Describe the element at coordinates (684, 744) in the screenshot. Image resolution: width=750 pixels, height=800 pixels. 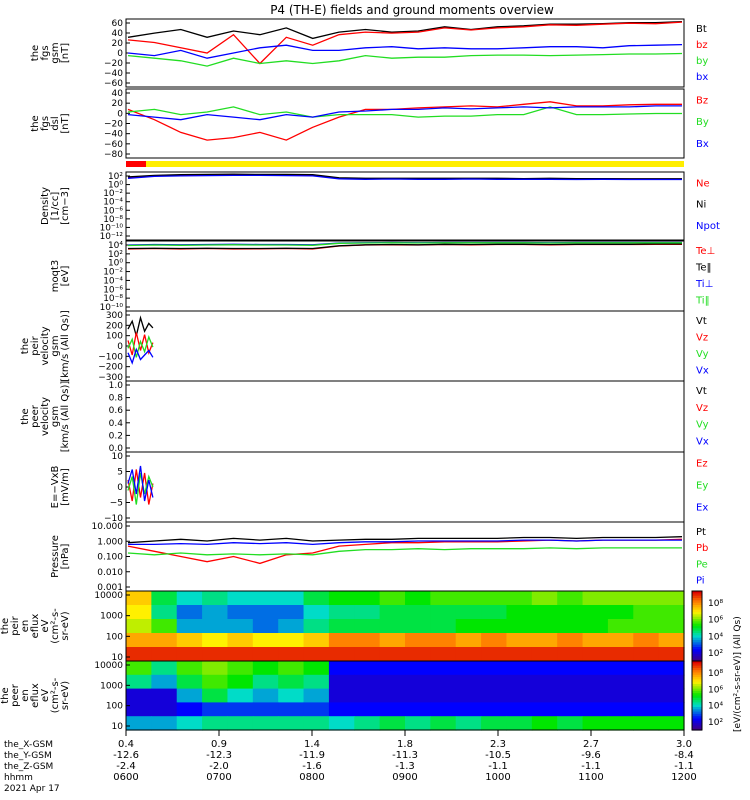
I see `ephemeris-value: 3.0` at that location.